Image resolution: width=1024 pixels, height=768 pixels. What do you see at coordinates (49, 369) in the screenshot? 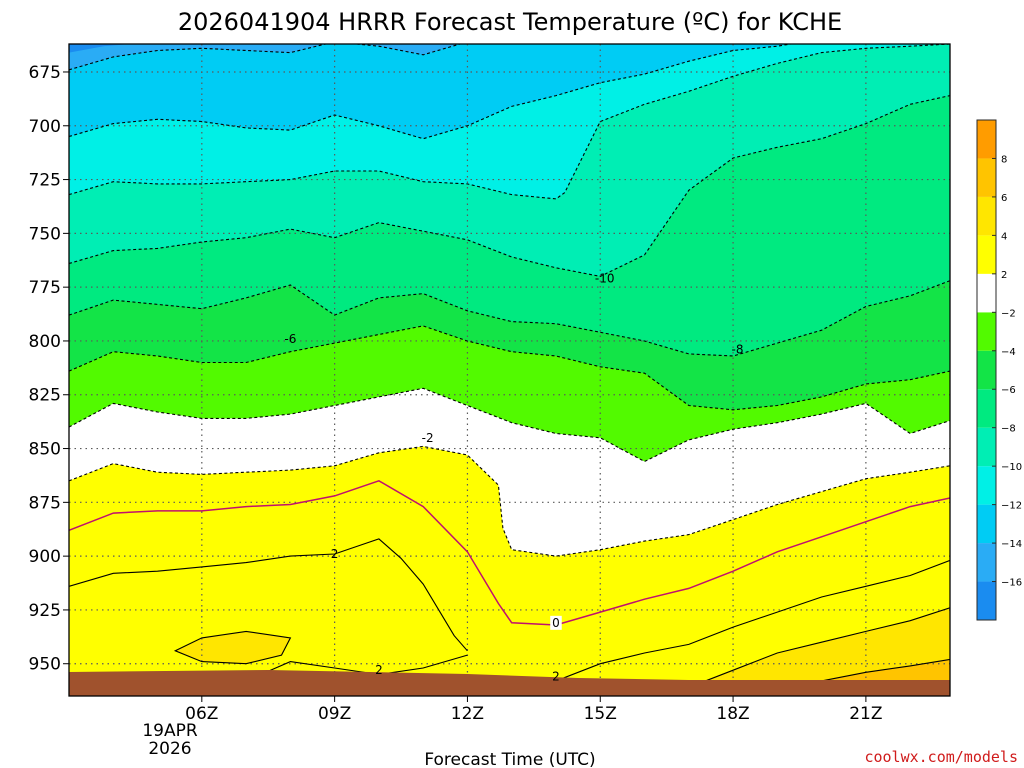
I see `y-axis: 675 700 725 750 775 800 825 850 875 900 925 950` at bounding box center [49, 369].